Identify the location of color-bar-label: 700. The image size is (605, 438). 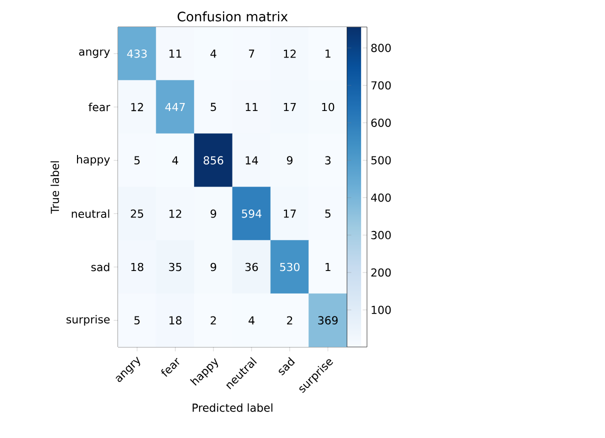
(381, 85).